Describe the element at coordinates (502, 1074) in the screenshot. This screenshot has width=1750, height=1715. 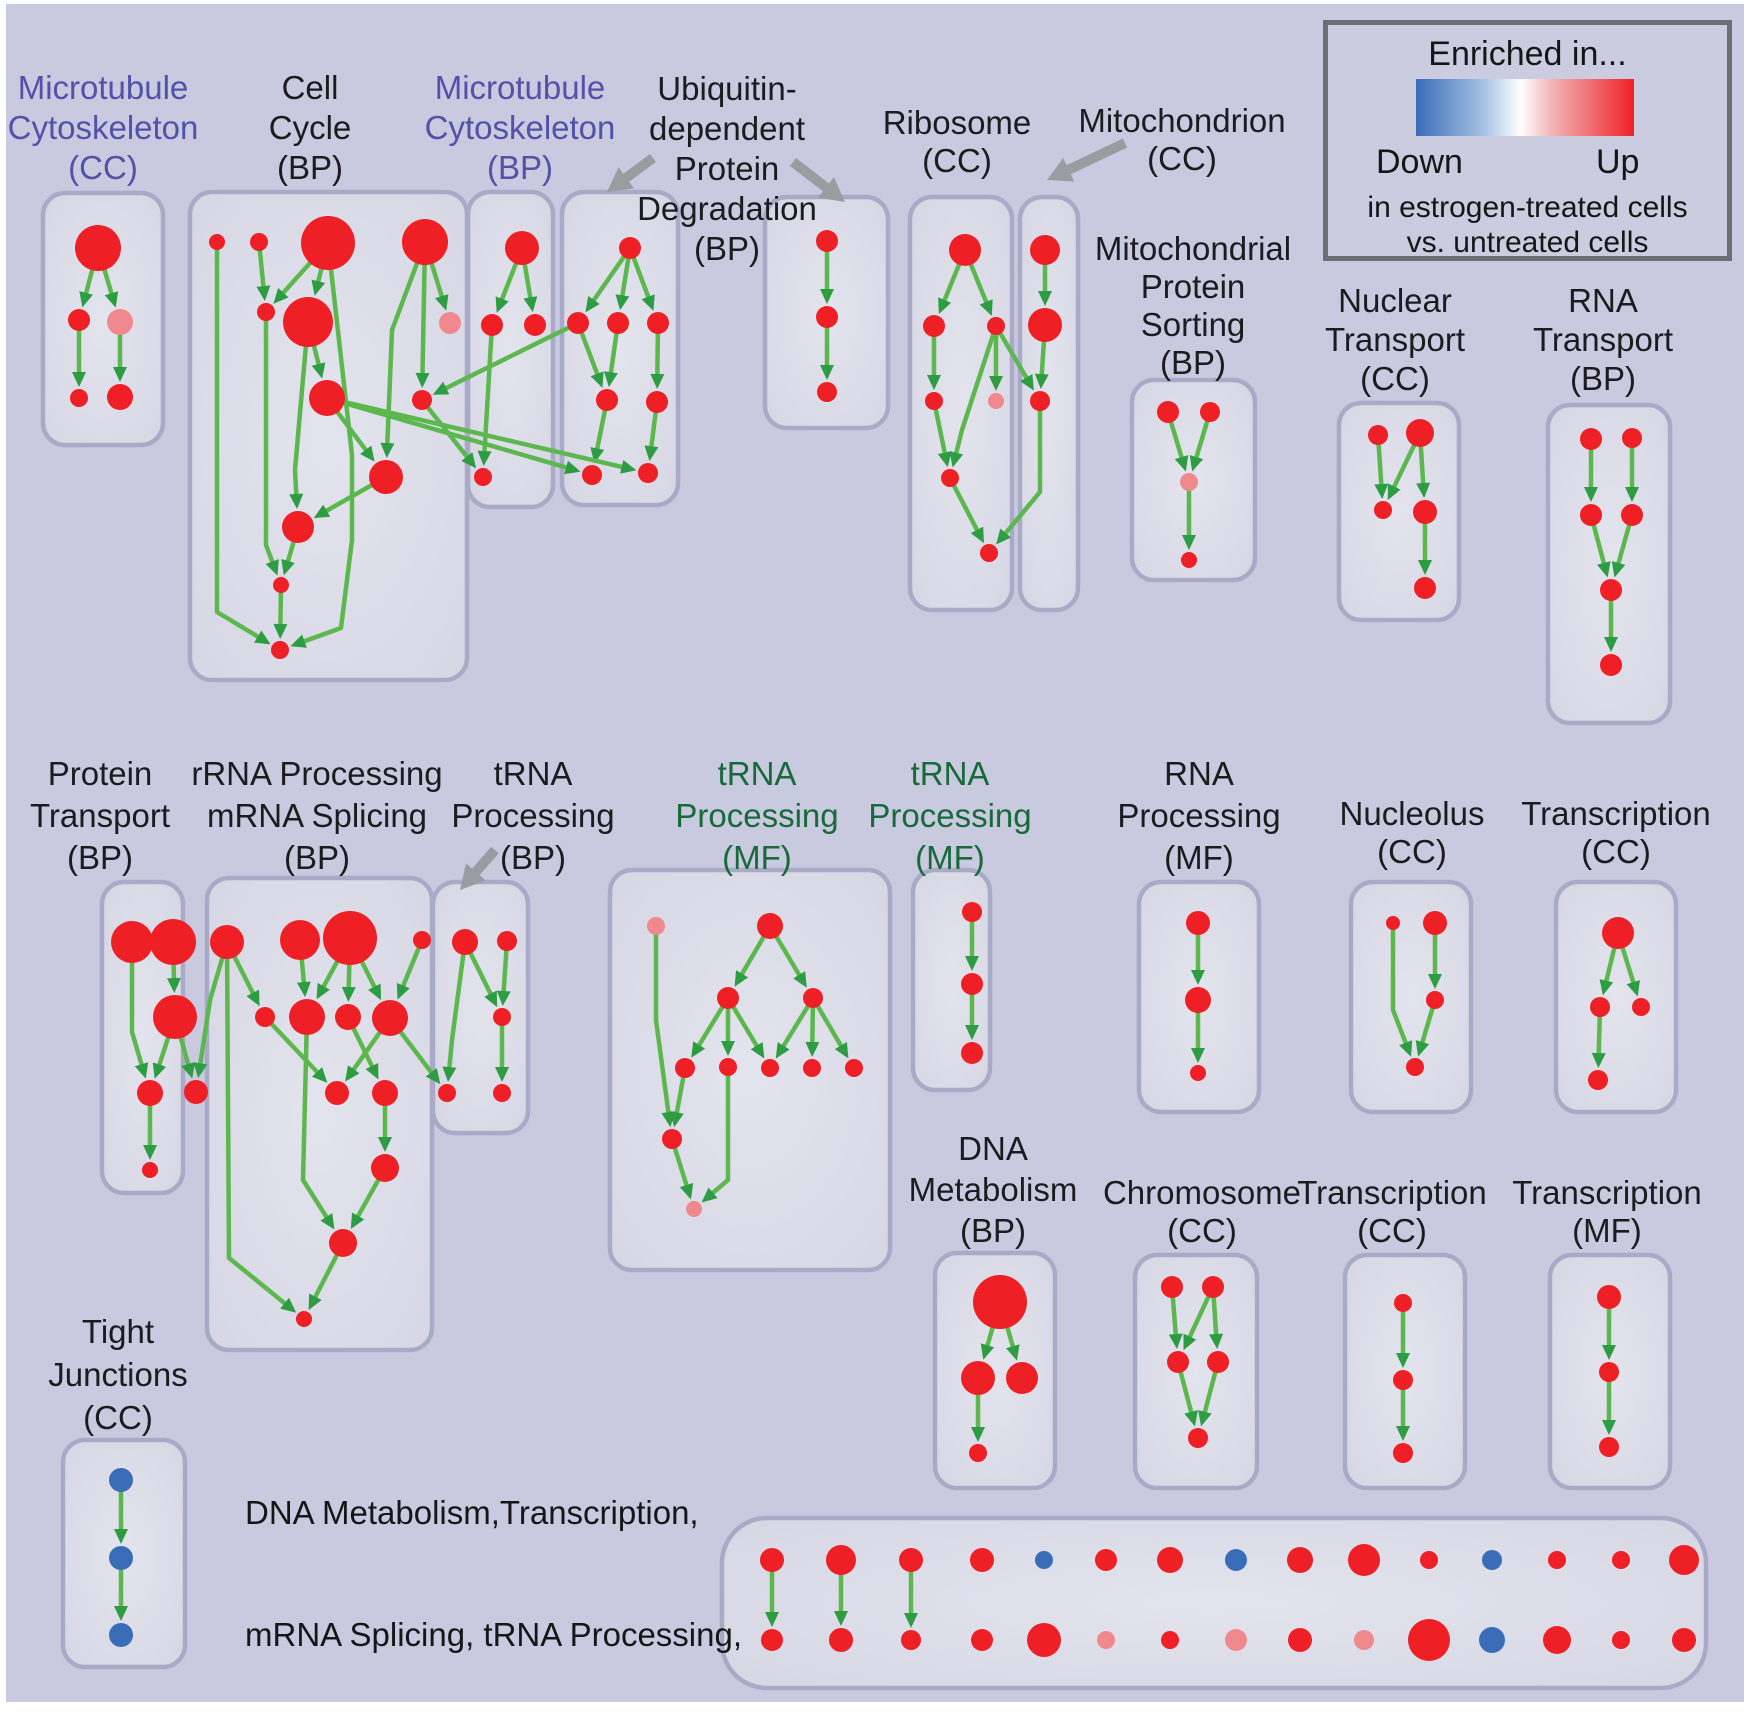
I see `edge-trna_bp-m-br-arrowhead` at that location.